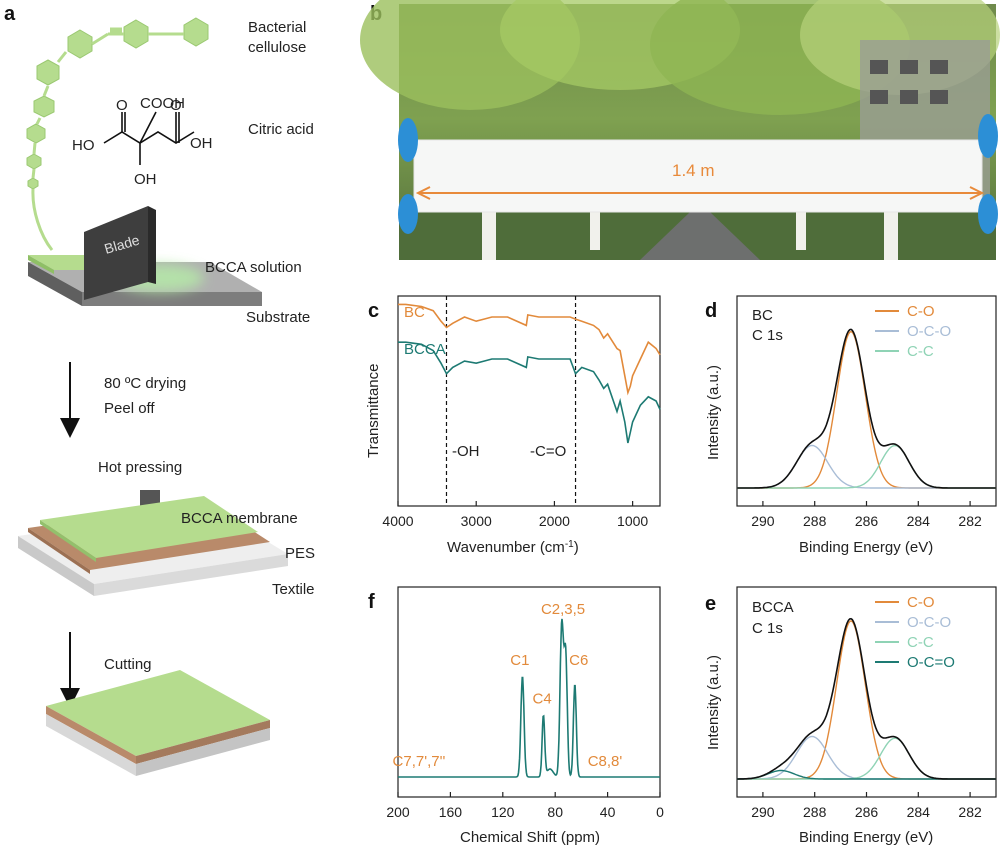 The image size is (1000, 849). I want to click on chart-c-ticks: 4000 3000 2000 1000, so click(515, 515).